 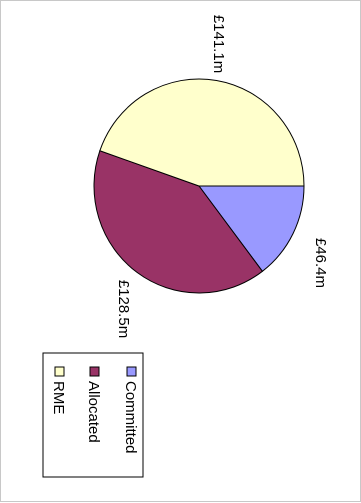 What do you see at coordinates (131, 371) in the screenshot?
I see `legend-swatch-committed` at bounding box center [131, 371].